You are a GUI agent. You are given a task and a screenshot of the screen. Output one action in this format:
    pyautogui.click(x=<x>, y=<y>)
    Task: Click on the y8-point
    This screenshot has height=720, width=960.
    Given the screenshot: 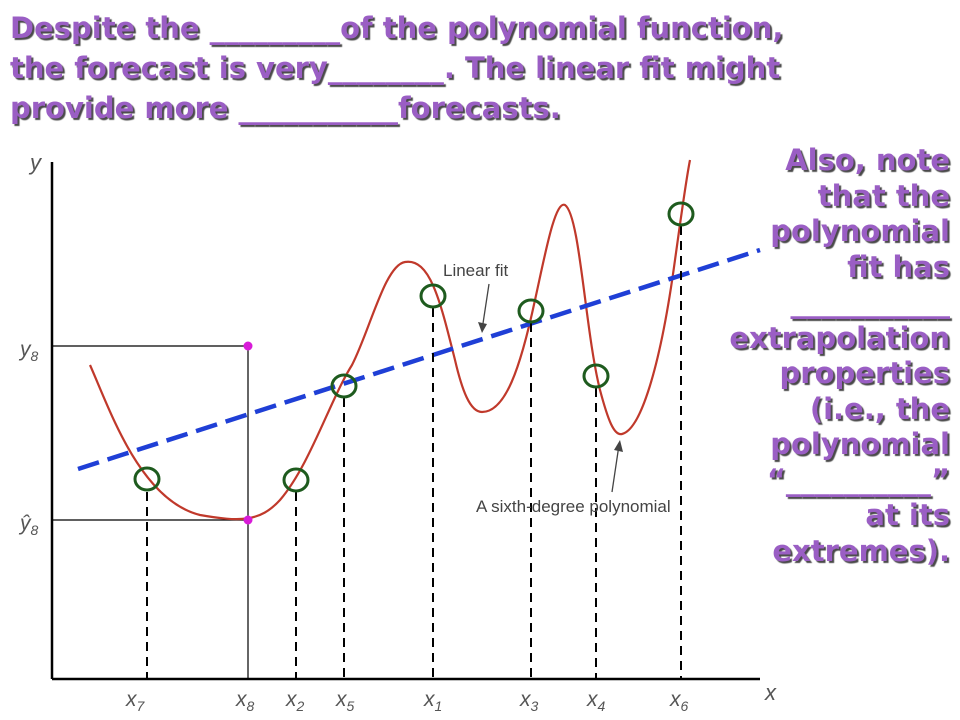 What is the action you would take?
    pyautogui.click(x=248, y=346)
    